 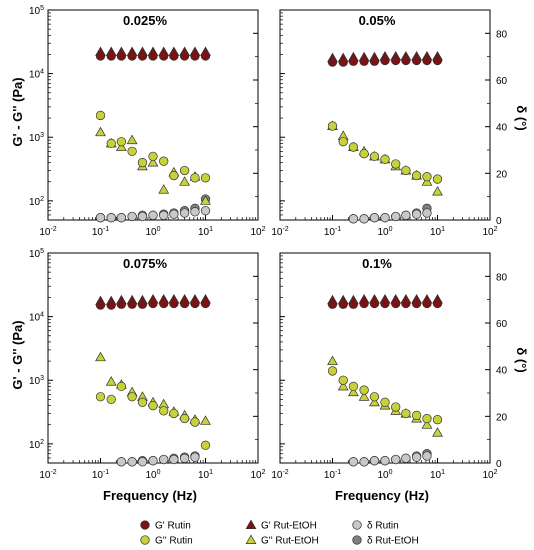 I want to click on legend-label: G' Rut-EtOH, so click(x=289, y=526).